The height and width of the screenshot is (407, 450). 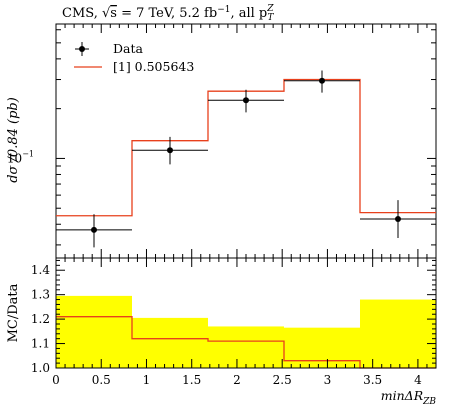 I want to click on chart-title: CMS, √s = 7 TeV, 5.2 fb−1, all pZ T, so click(x=168, y=13).